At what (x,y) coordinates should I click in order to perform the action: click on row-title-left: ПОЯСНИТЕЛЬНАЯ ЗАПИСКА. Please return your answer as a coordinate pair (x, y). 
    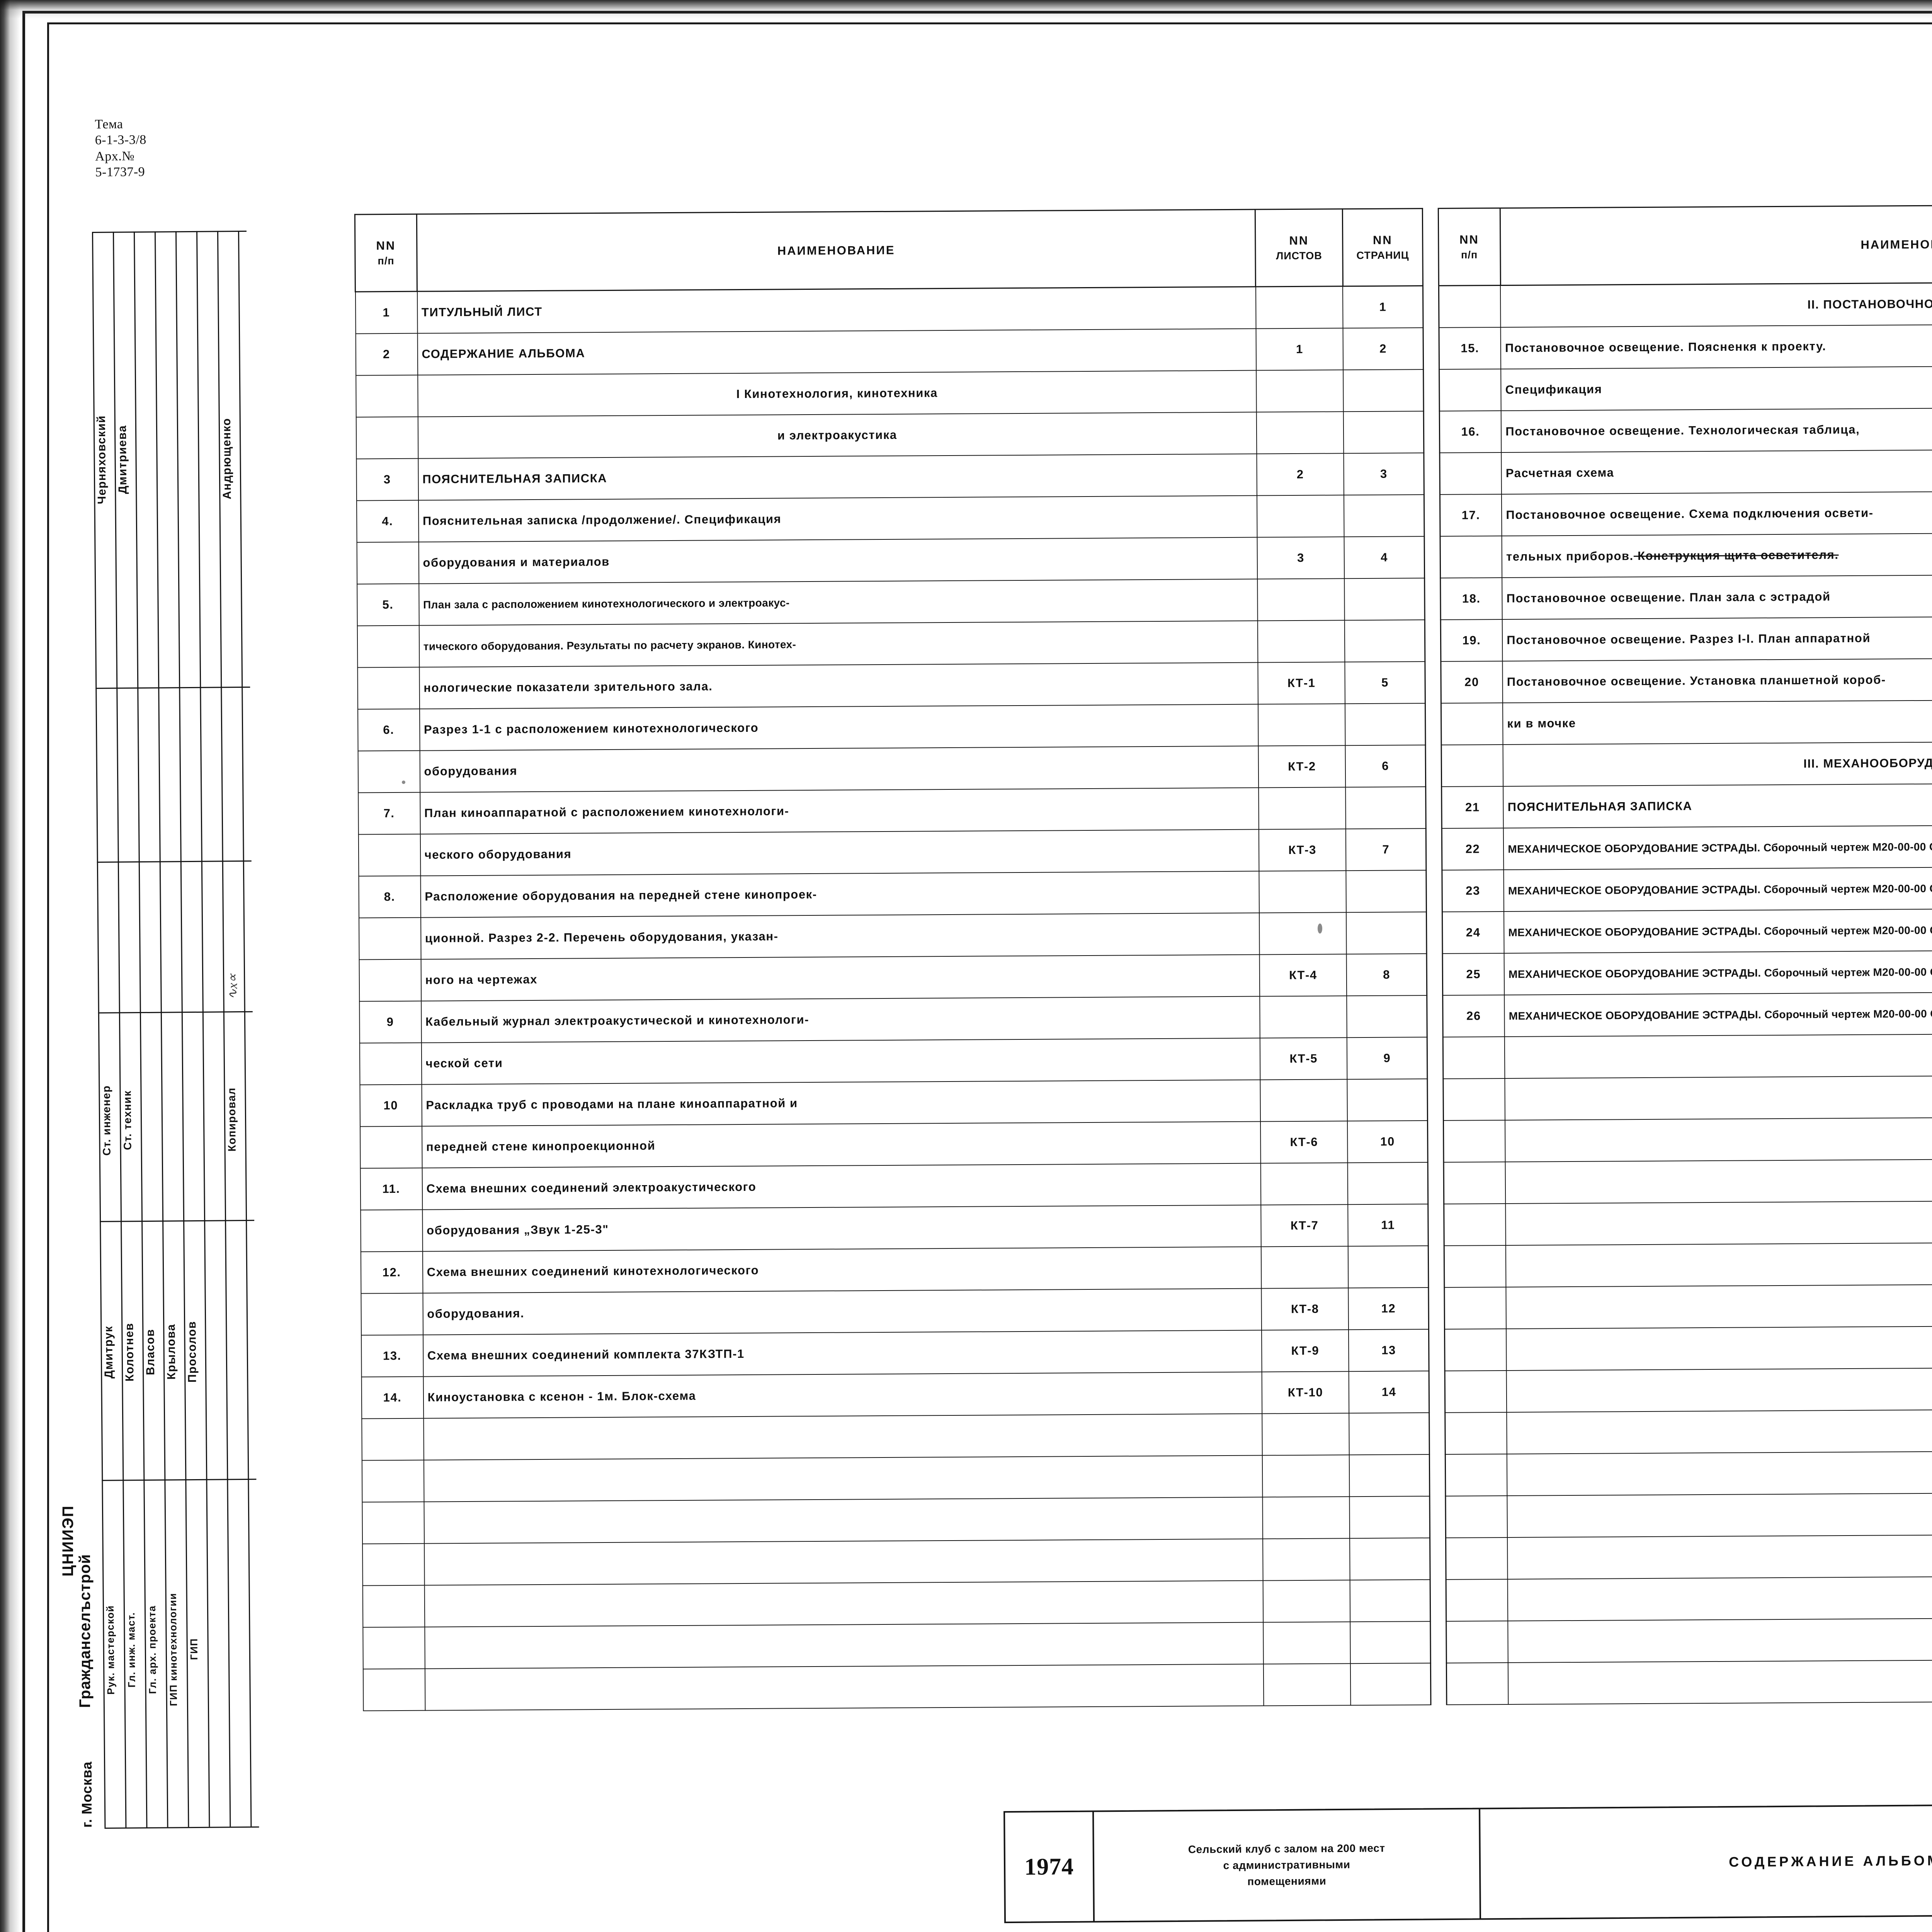
    Looking at the image, I should click on (837, 477).